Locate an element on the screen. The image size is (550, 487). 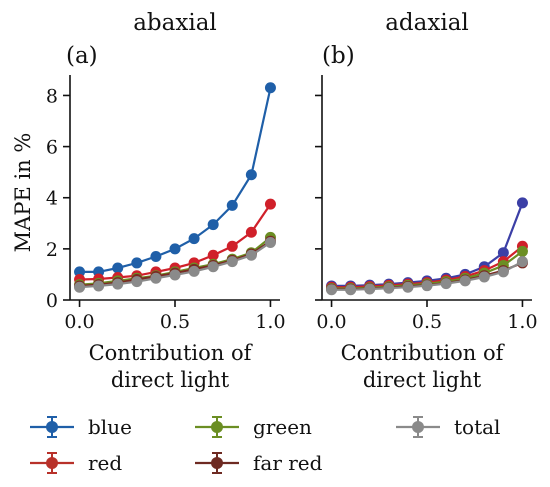
panel-label: (b) is located at coordinates (338, 56).